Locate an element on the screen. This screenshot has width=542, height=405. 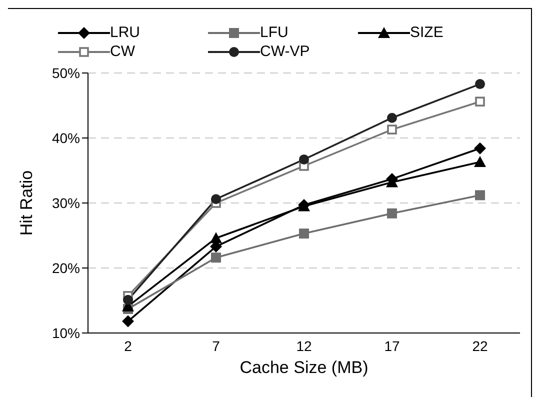
x-tick-label: 17 is located at coordinates (392, 346).